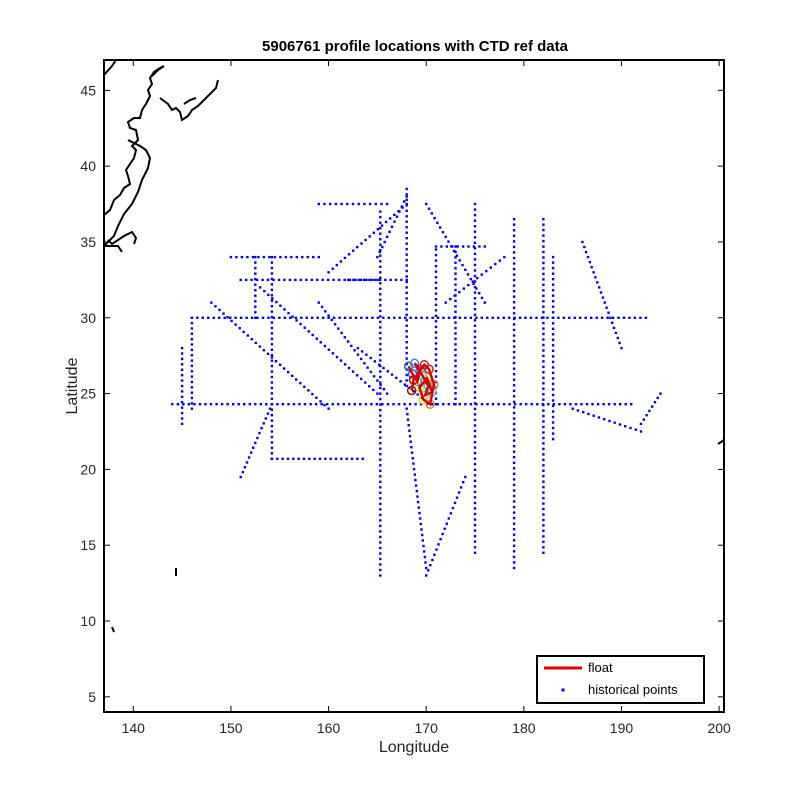 The width and height of the screenshot is (800, 800). I want to click on x-tick-label: 160, so click(329, 728).